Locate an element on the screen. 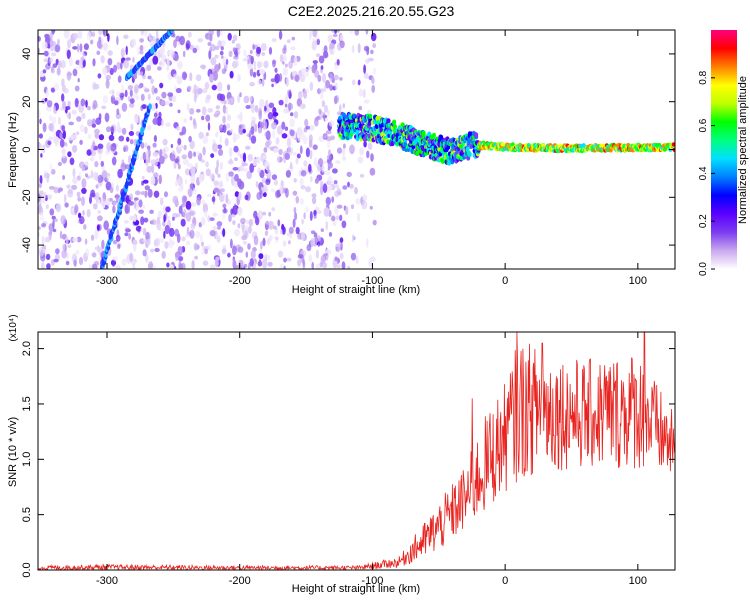 Image resolution: width=750 pixels, height=600 pixels. y-tick-label: 0.0 is located at coordinates (27, 569).